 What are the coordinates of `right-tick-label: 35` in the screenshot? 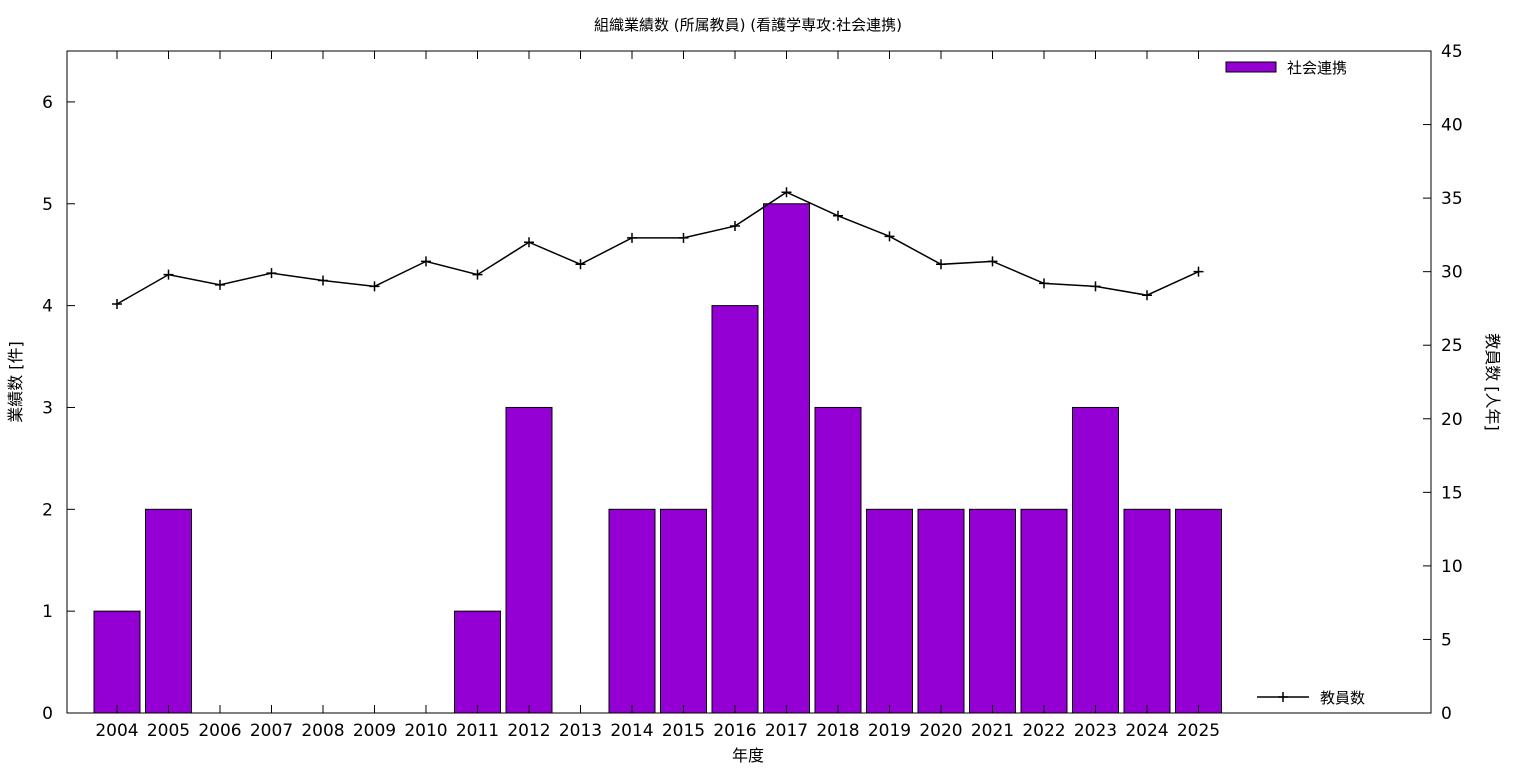 It's located at (1452, 199).